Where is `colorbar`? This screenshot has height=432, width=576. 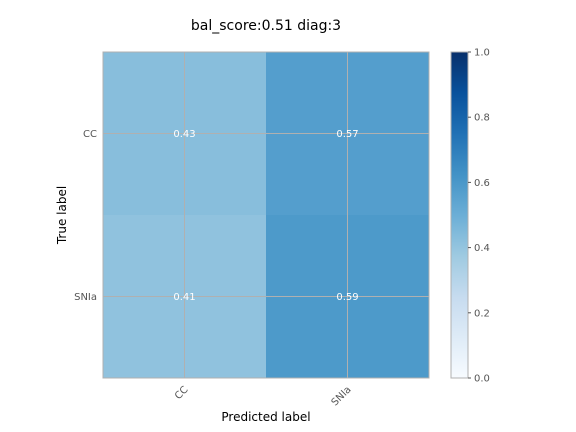 colorbar is located at coordinates (459, 215).